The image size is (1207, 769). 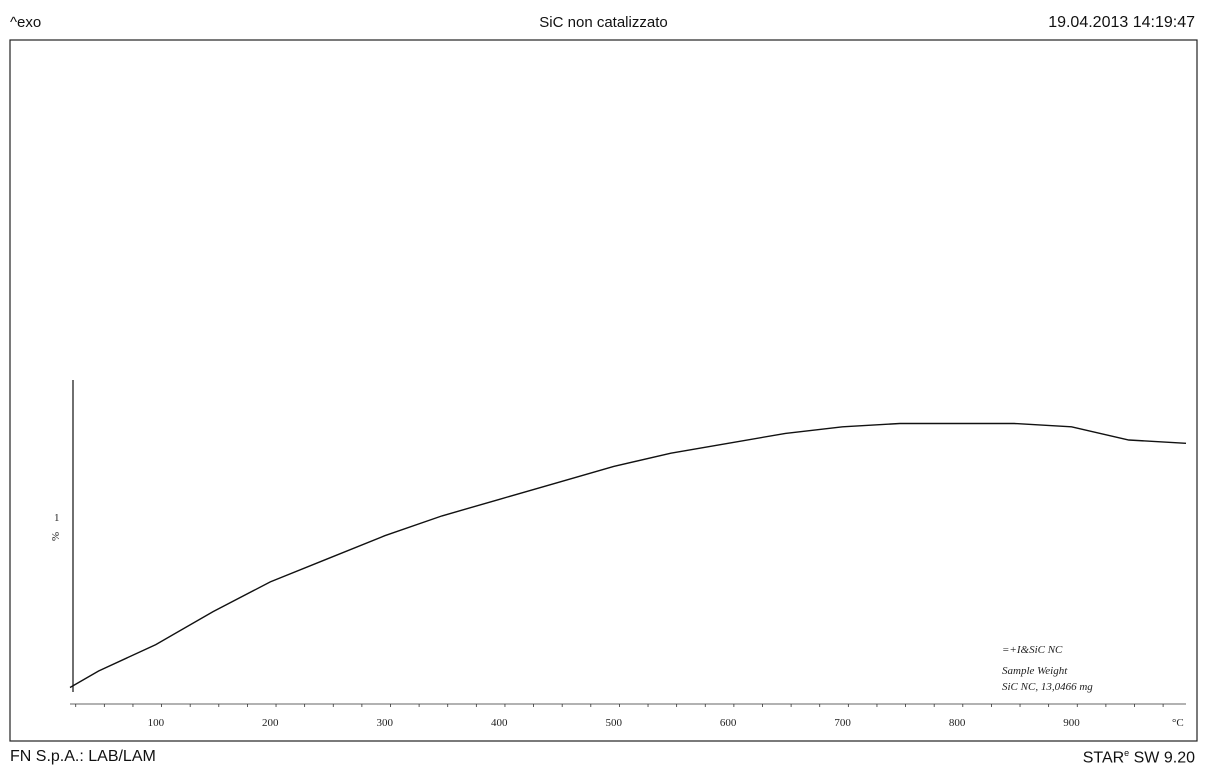 I want to click on legend-line-1: =+I&SiC NC, so click(x=1032, y=650).